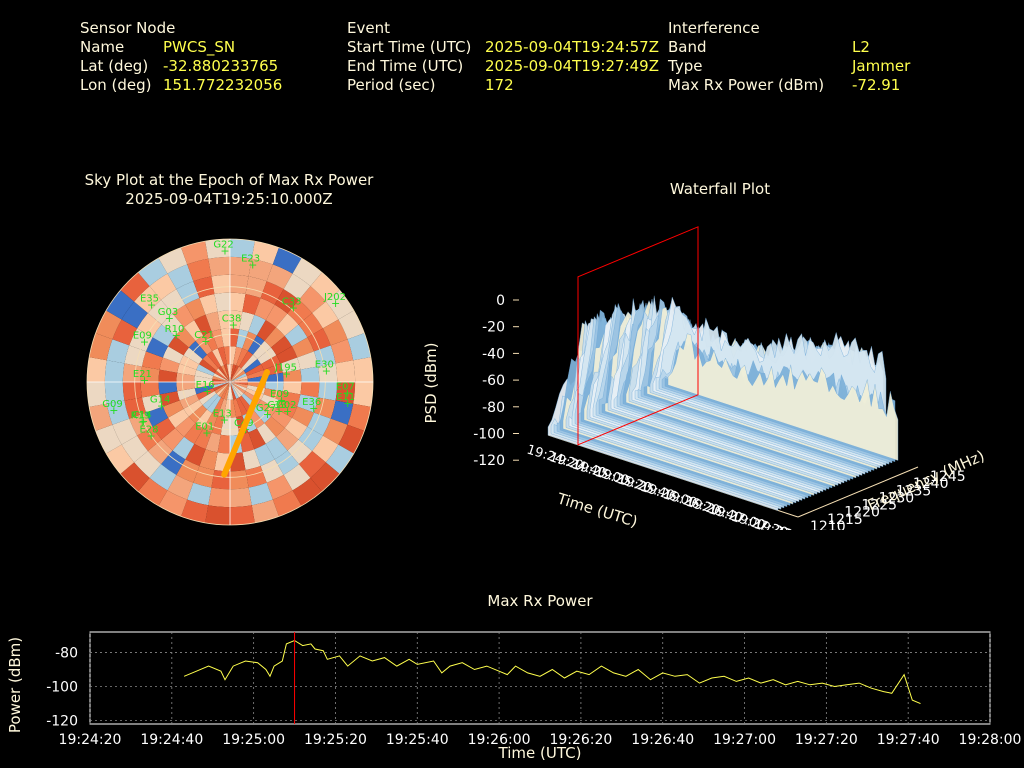  I want to click on name-value: PWCS_SN, so click(199, 47).